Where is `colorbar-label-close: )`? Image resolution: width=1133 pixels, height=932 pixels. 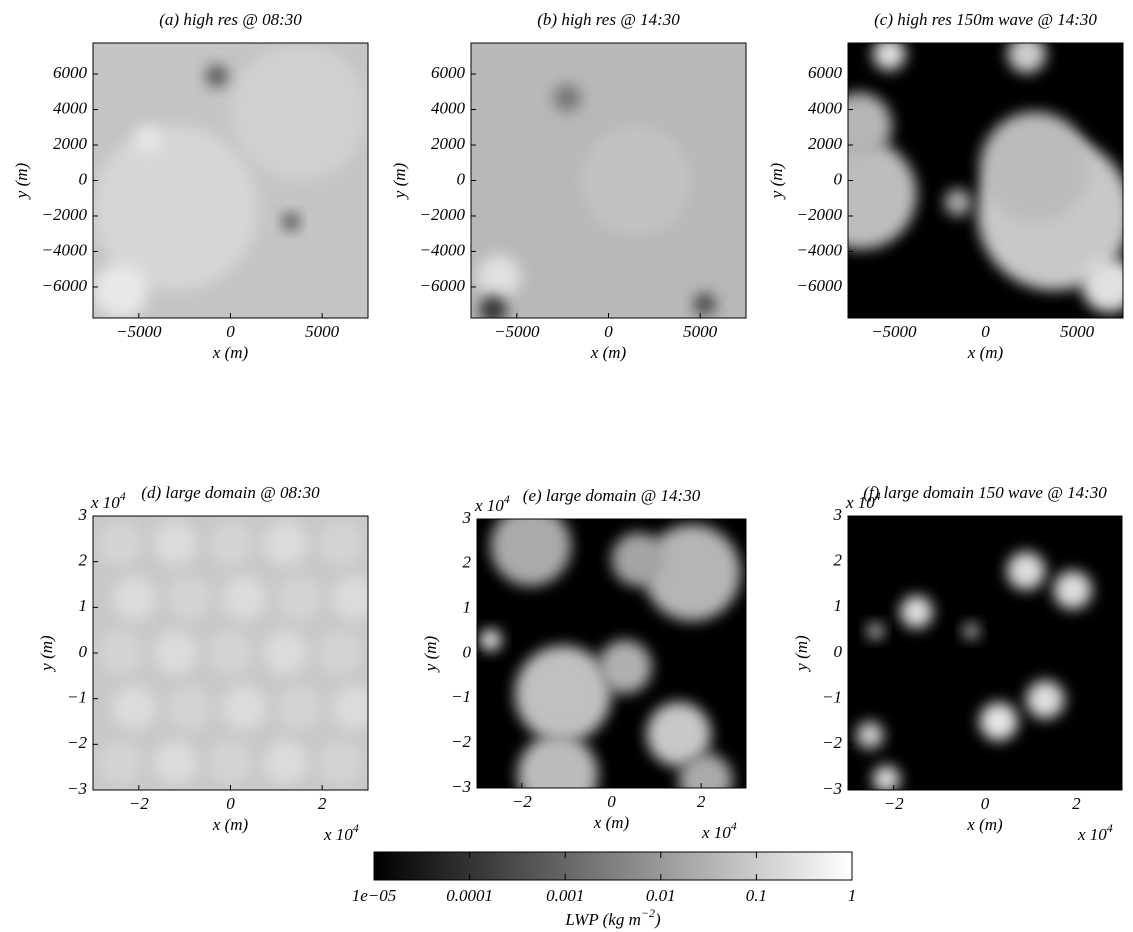 colorbar-label-close: ) is located at coordinates (657, 919).